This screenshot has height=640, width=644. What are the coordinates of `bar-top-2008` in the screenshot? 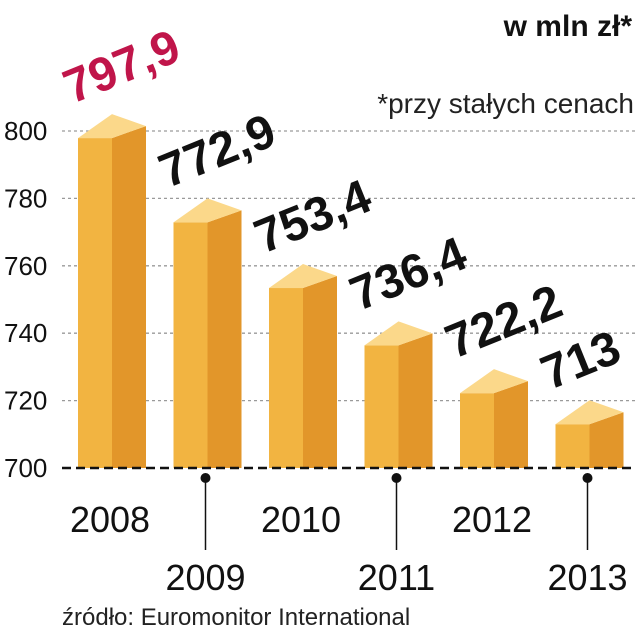 It's located at (112, 126).